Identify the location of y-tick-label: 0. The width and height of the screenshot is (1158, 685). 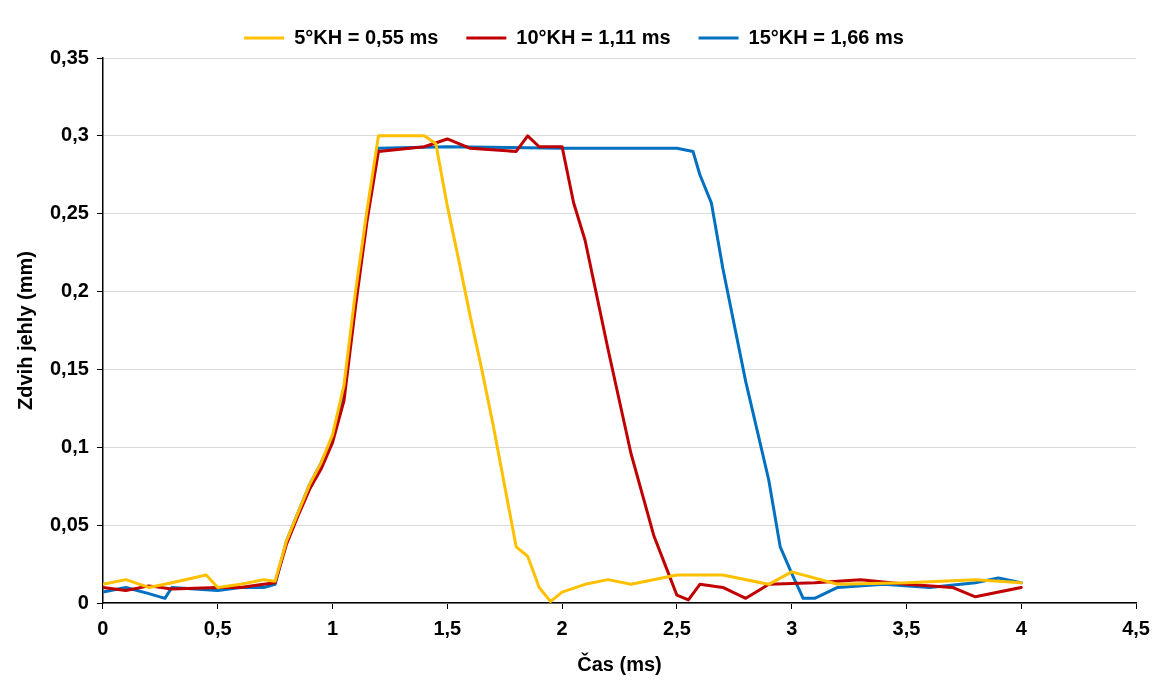
(83, 601).